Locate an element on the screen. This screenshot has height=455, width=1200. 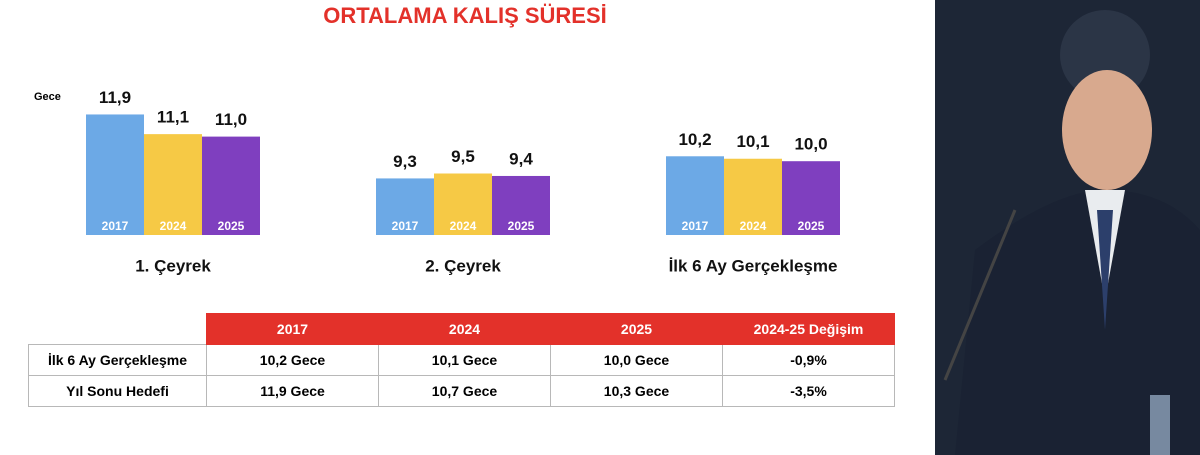
cell: 10,7 Gece is located at coordinates (464, 391).